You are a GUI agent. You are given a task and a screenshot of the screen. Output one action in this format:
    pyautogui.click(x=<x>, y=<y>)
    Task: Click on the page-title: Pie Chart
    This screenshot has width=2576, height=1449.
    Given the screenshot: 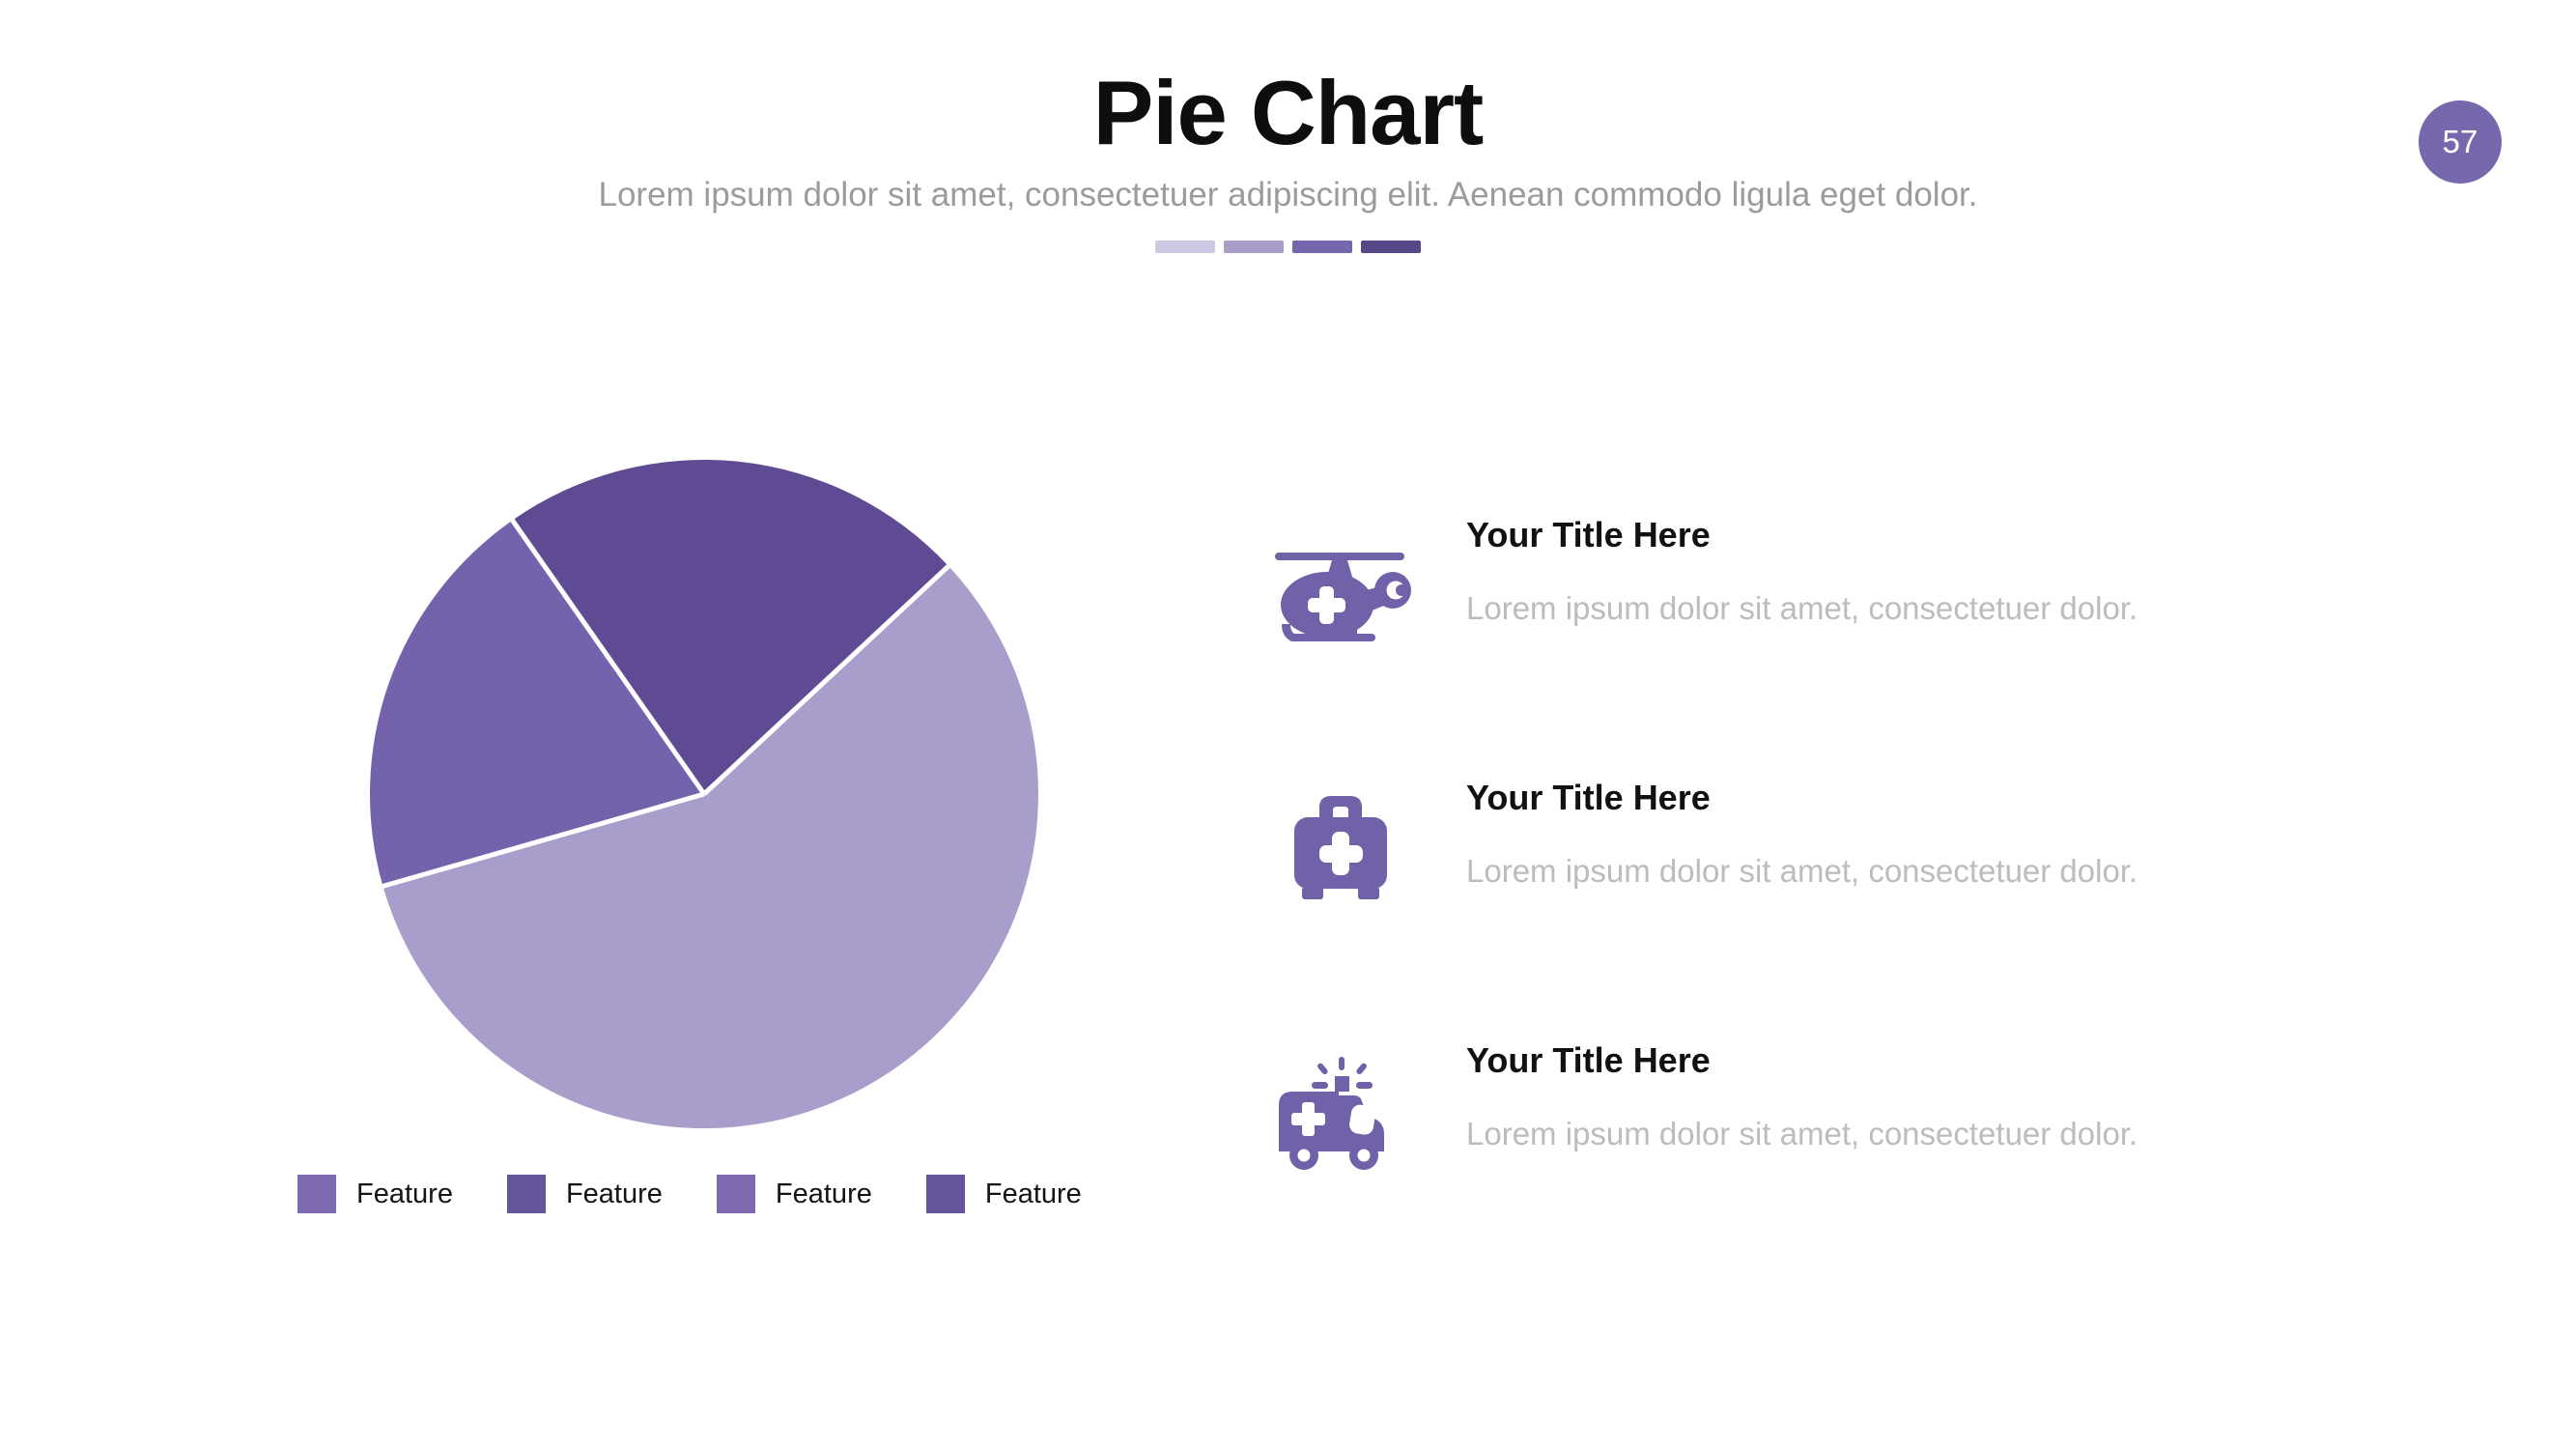 What is the action you would take?
    pyautogui.click(x=1288, y=112)
    